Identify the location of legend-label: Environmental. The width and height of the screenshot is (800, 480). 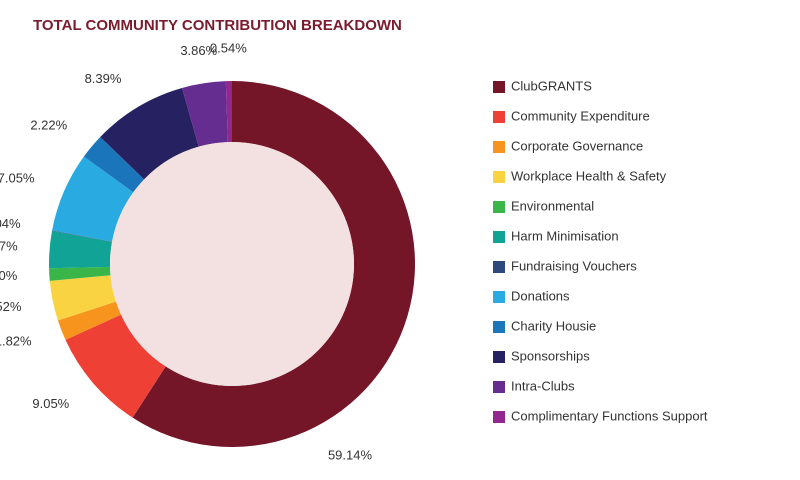
(552, 205).